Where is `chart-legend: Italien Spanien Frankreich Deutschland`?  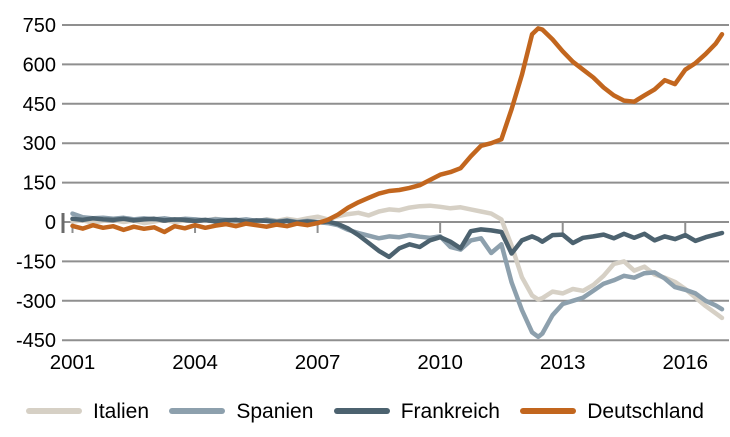 chart-legend: Italien Spanien Frankreich Deutschland is located at coordinates (365, 411).